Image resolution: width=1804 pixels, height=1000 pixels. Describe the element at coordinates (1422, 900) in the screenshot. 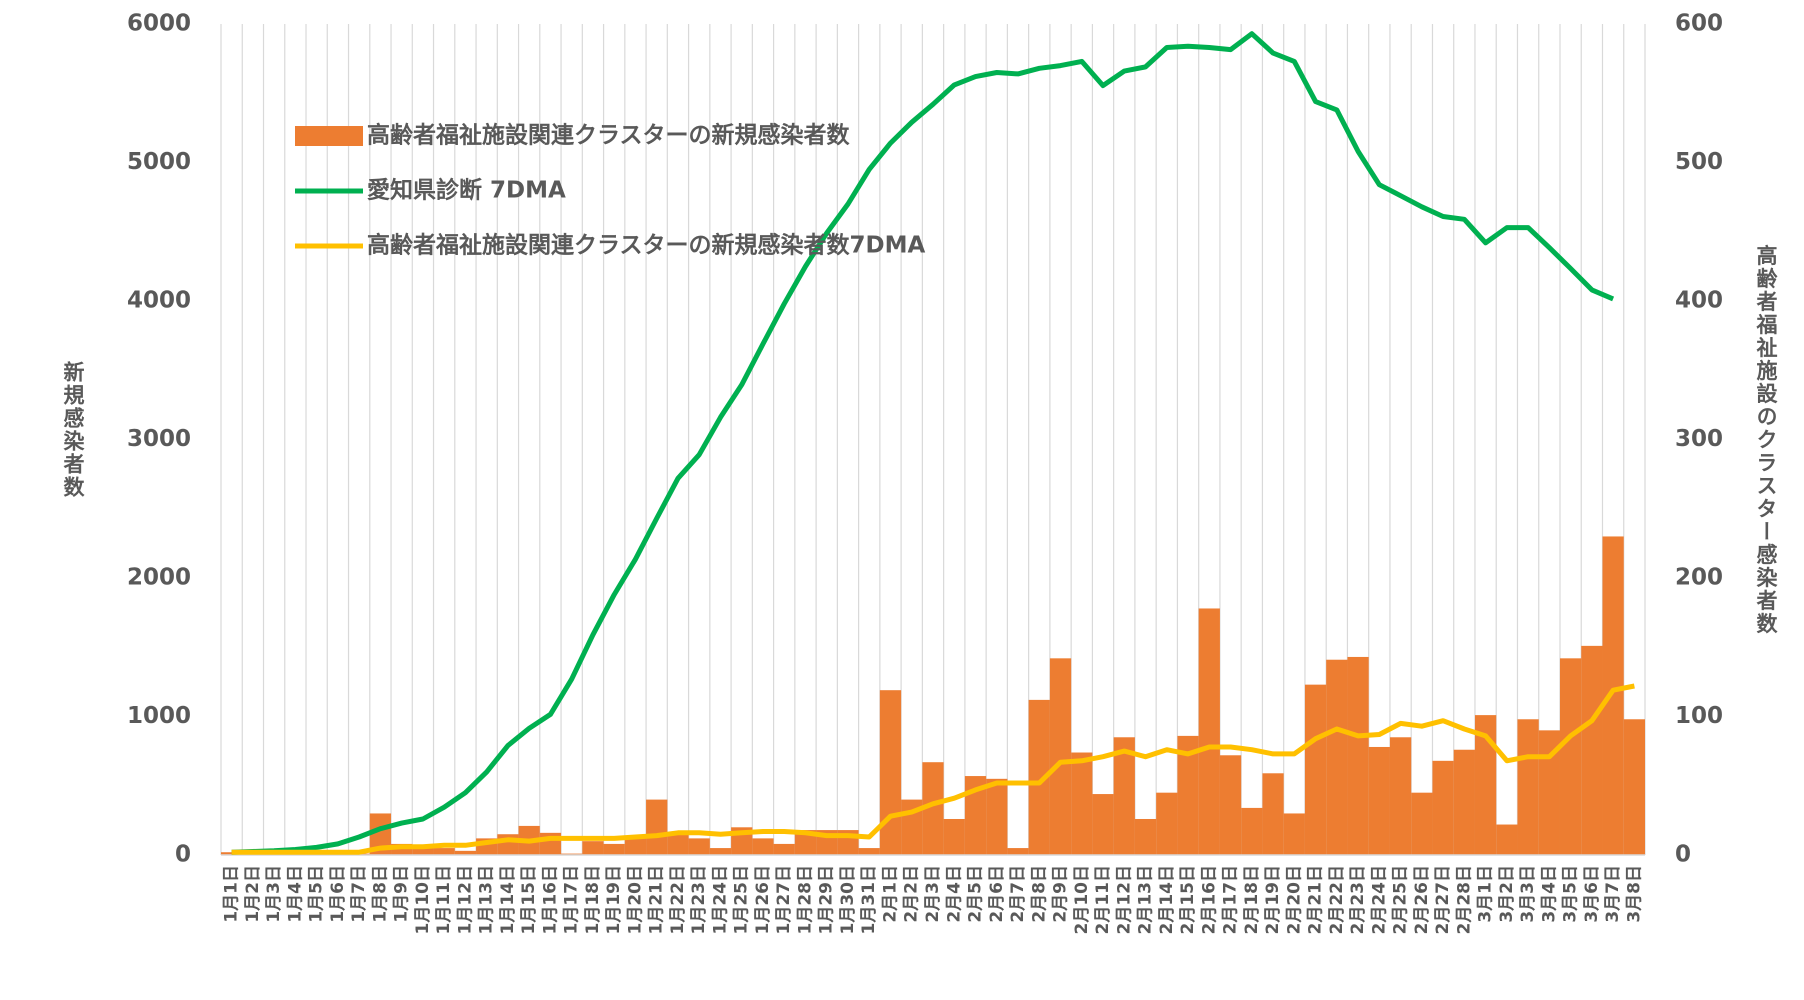

I see `x-tick-label: 2月26日` at that location.